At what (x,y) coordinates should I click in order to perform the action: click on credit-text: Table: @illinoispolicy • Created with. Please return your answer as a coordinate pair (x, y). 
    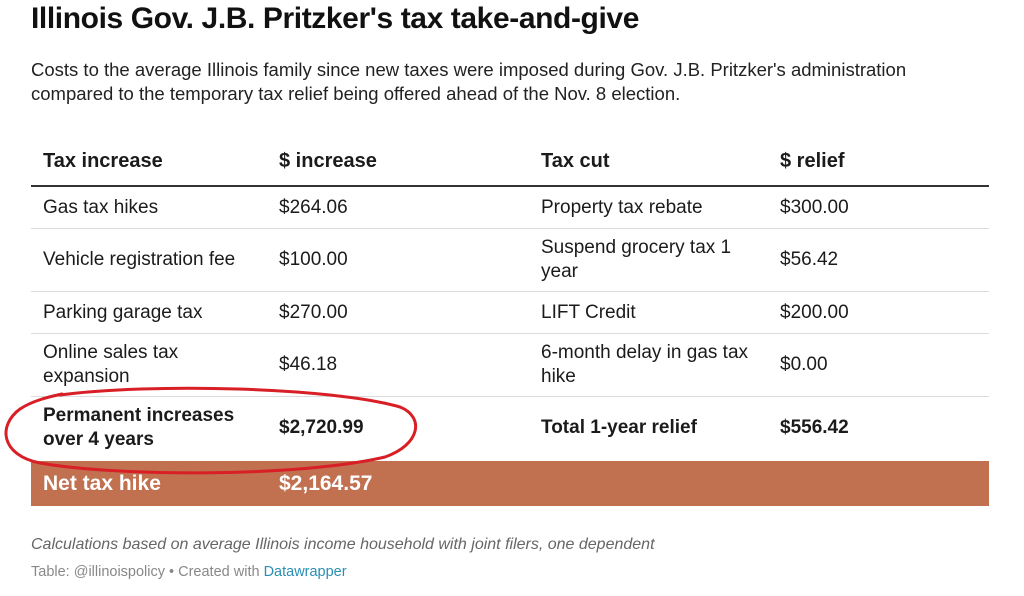
    Looking at the image, I should click on (147, 572).